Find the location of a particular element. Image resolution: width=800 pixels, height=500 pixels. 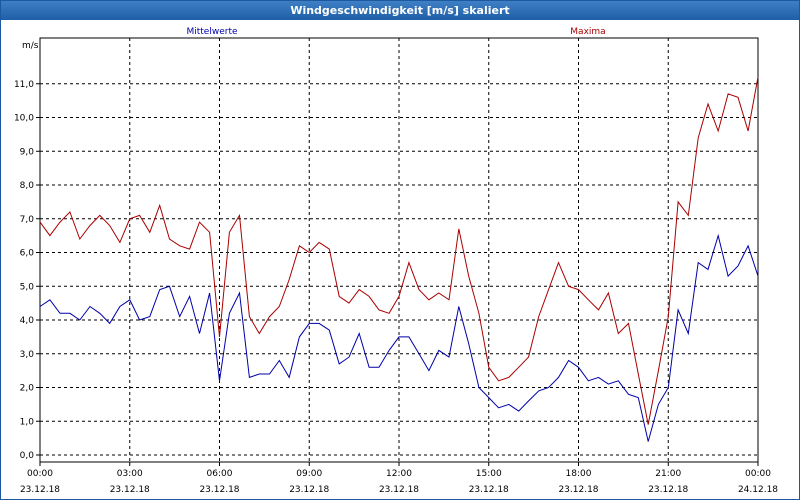

x-tick-time: 03:00 is located at coordinates (130, 474).